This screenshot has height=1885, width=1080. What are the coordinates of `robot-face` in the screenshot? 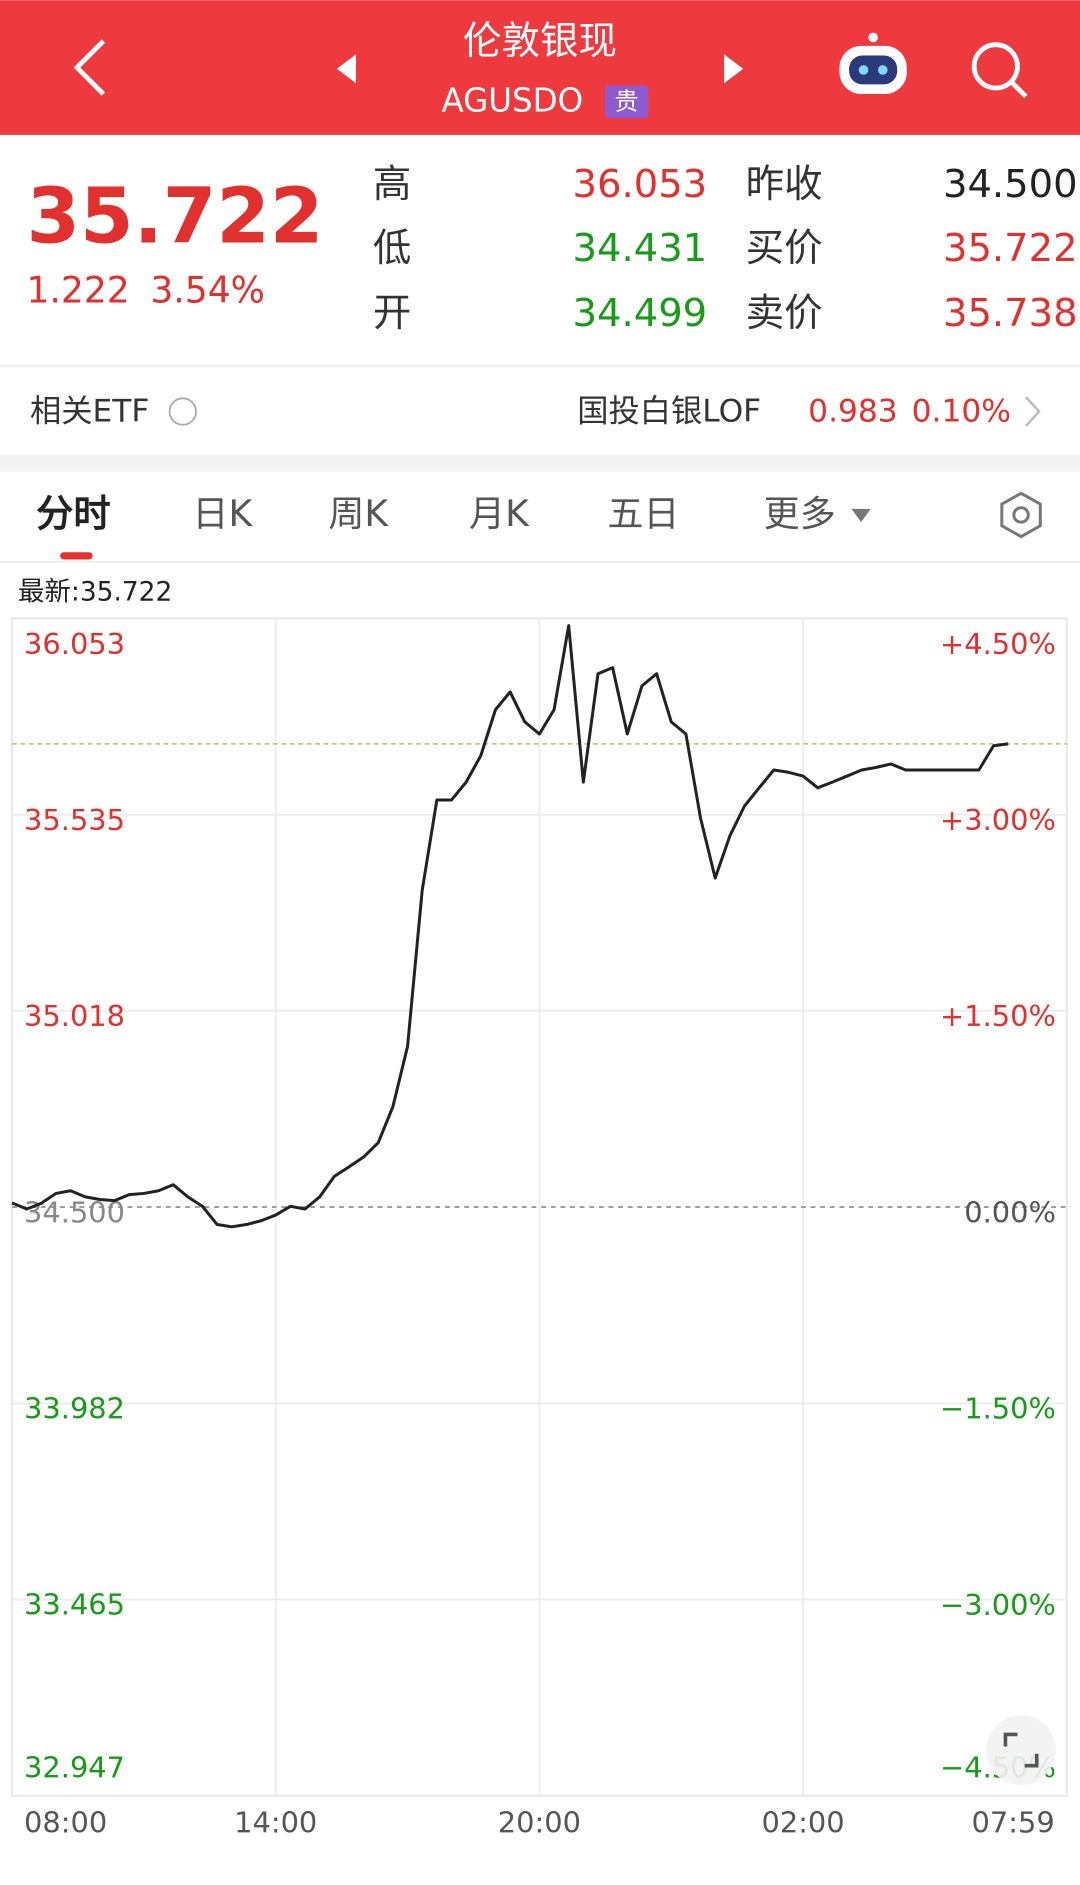 It's located at (873, 70).